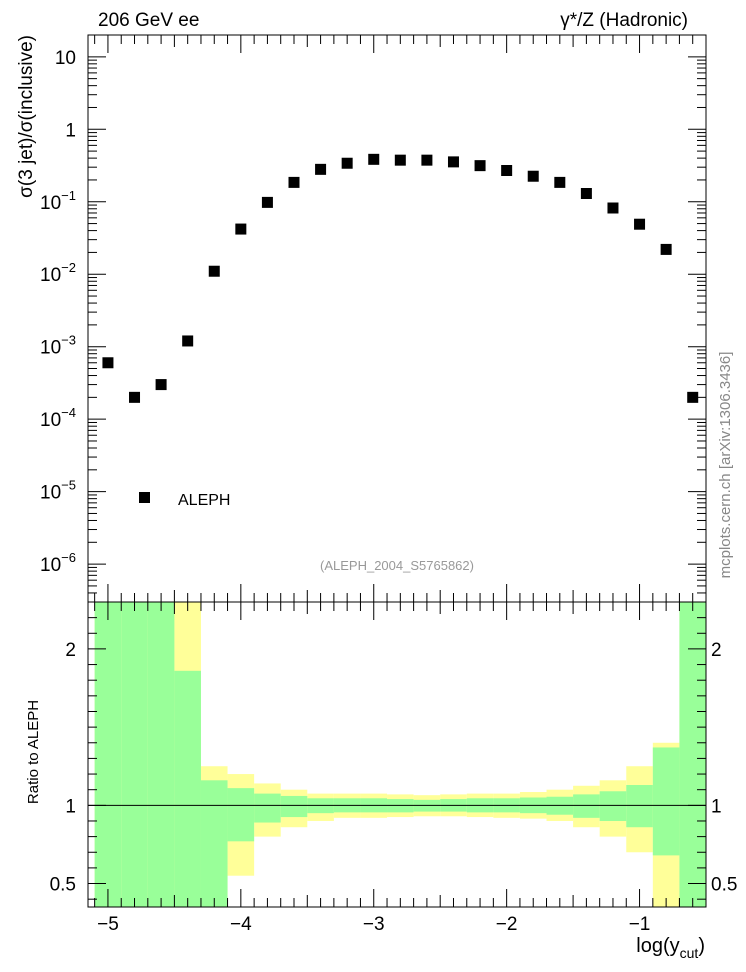 The width and height of the screenshot is (746, 972). Describe the element at coordinates (144, 497) in the screenshot. I see `legend-marker` at that location.